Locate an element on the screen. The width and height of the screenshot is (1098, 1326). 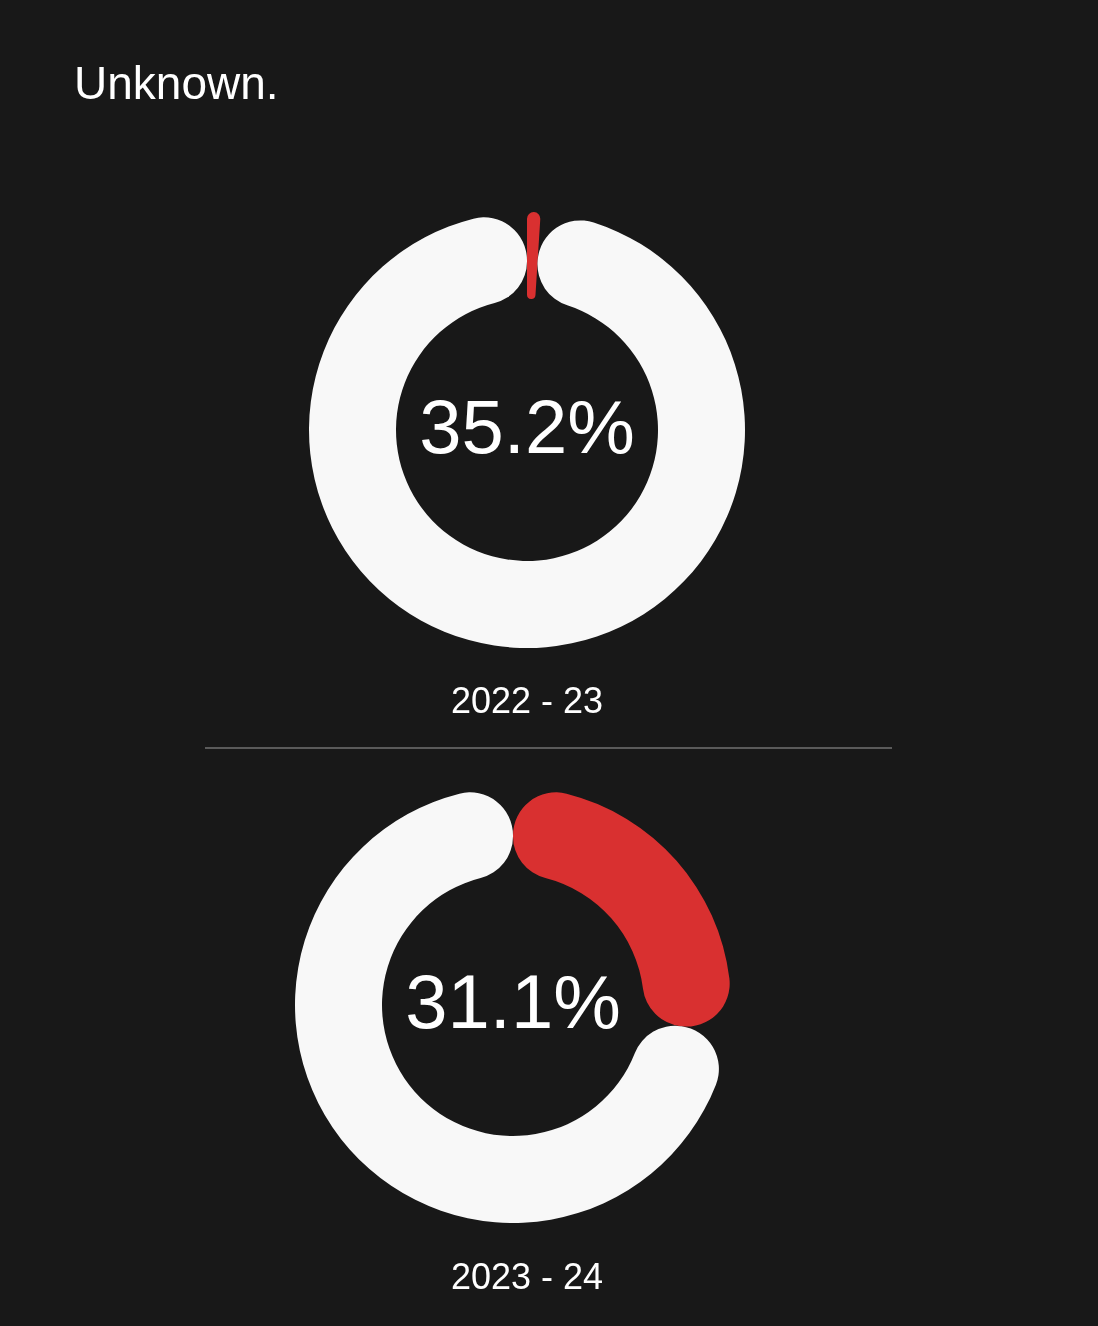
text: 35.2% is located at coordinates (527, 426).